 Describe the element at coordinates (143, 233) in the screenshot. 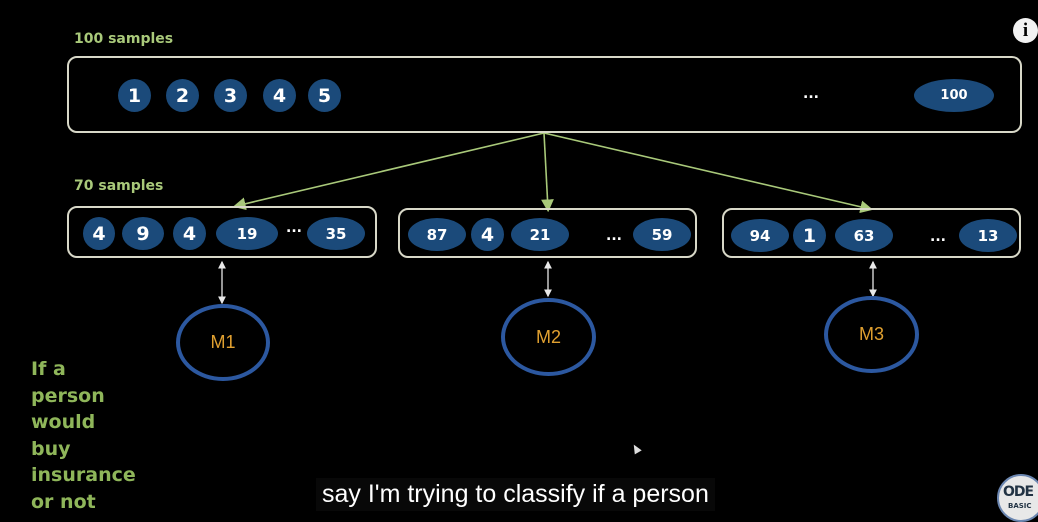

I see `sample-bubble: 9` at that location.